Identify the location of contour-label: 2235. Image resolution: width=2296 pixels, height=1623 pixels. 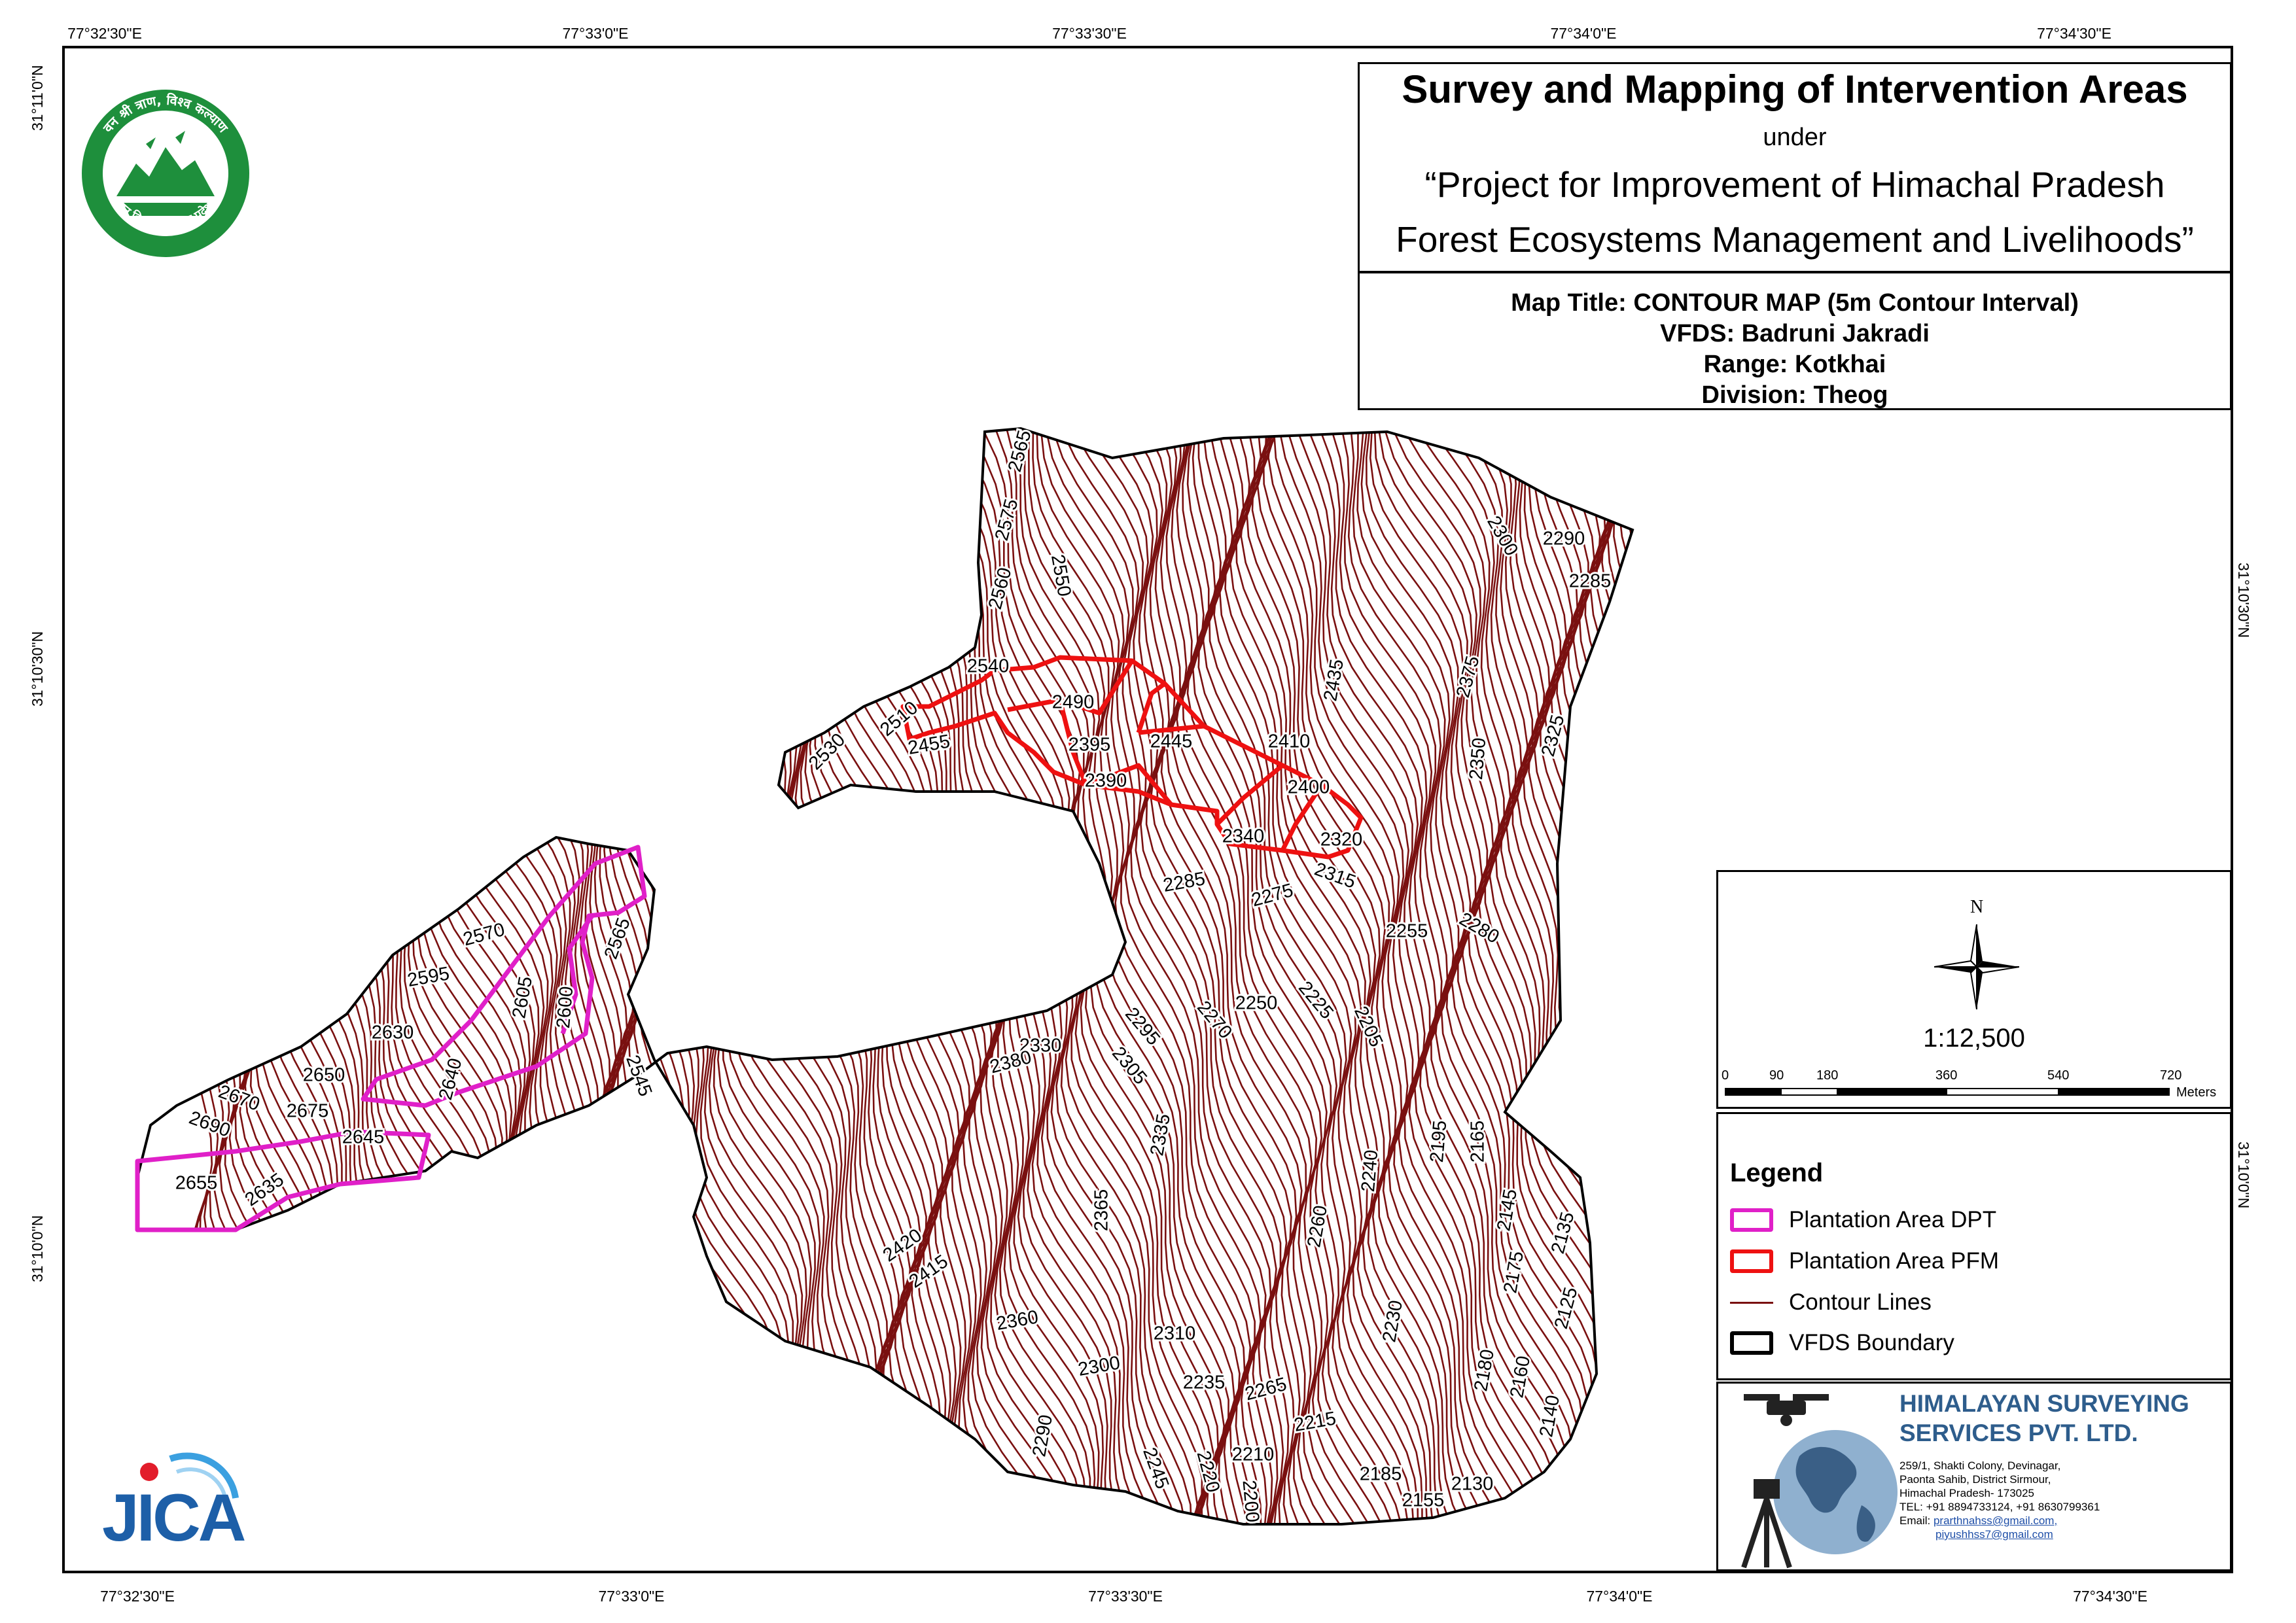
(1204, 1383).